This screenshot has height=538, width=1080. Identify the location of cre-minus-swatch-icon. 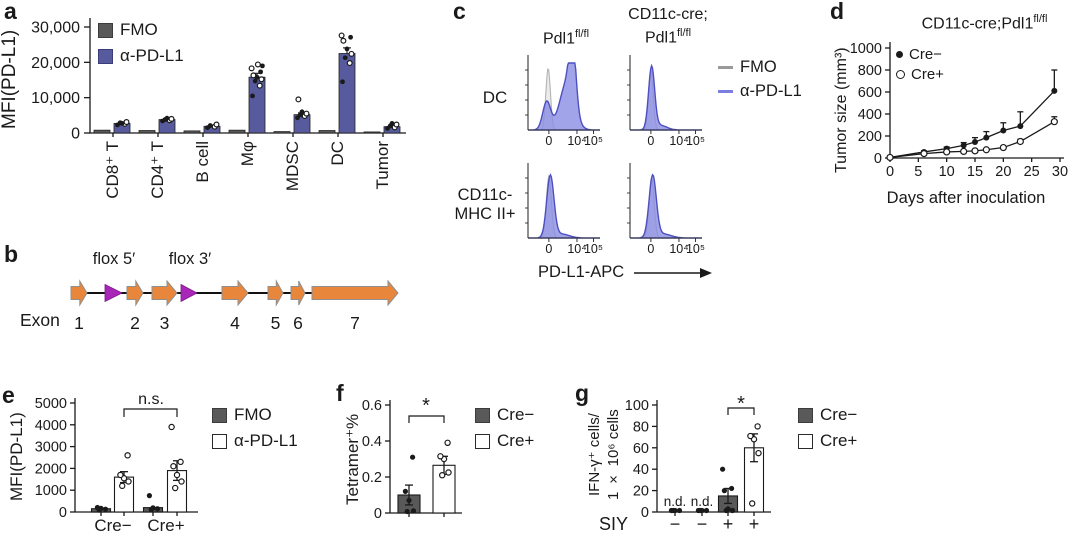
(805, 415).